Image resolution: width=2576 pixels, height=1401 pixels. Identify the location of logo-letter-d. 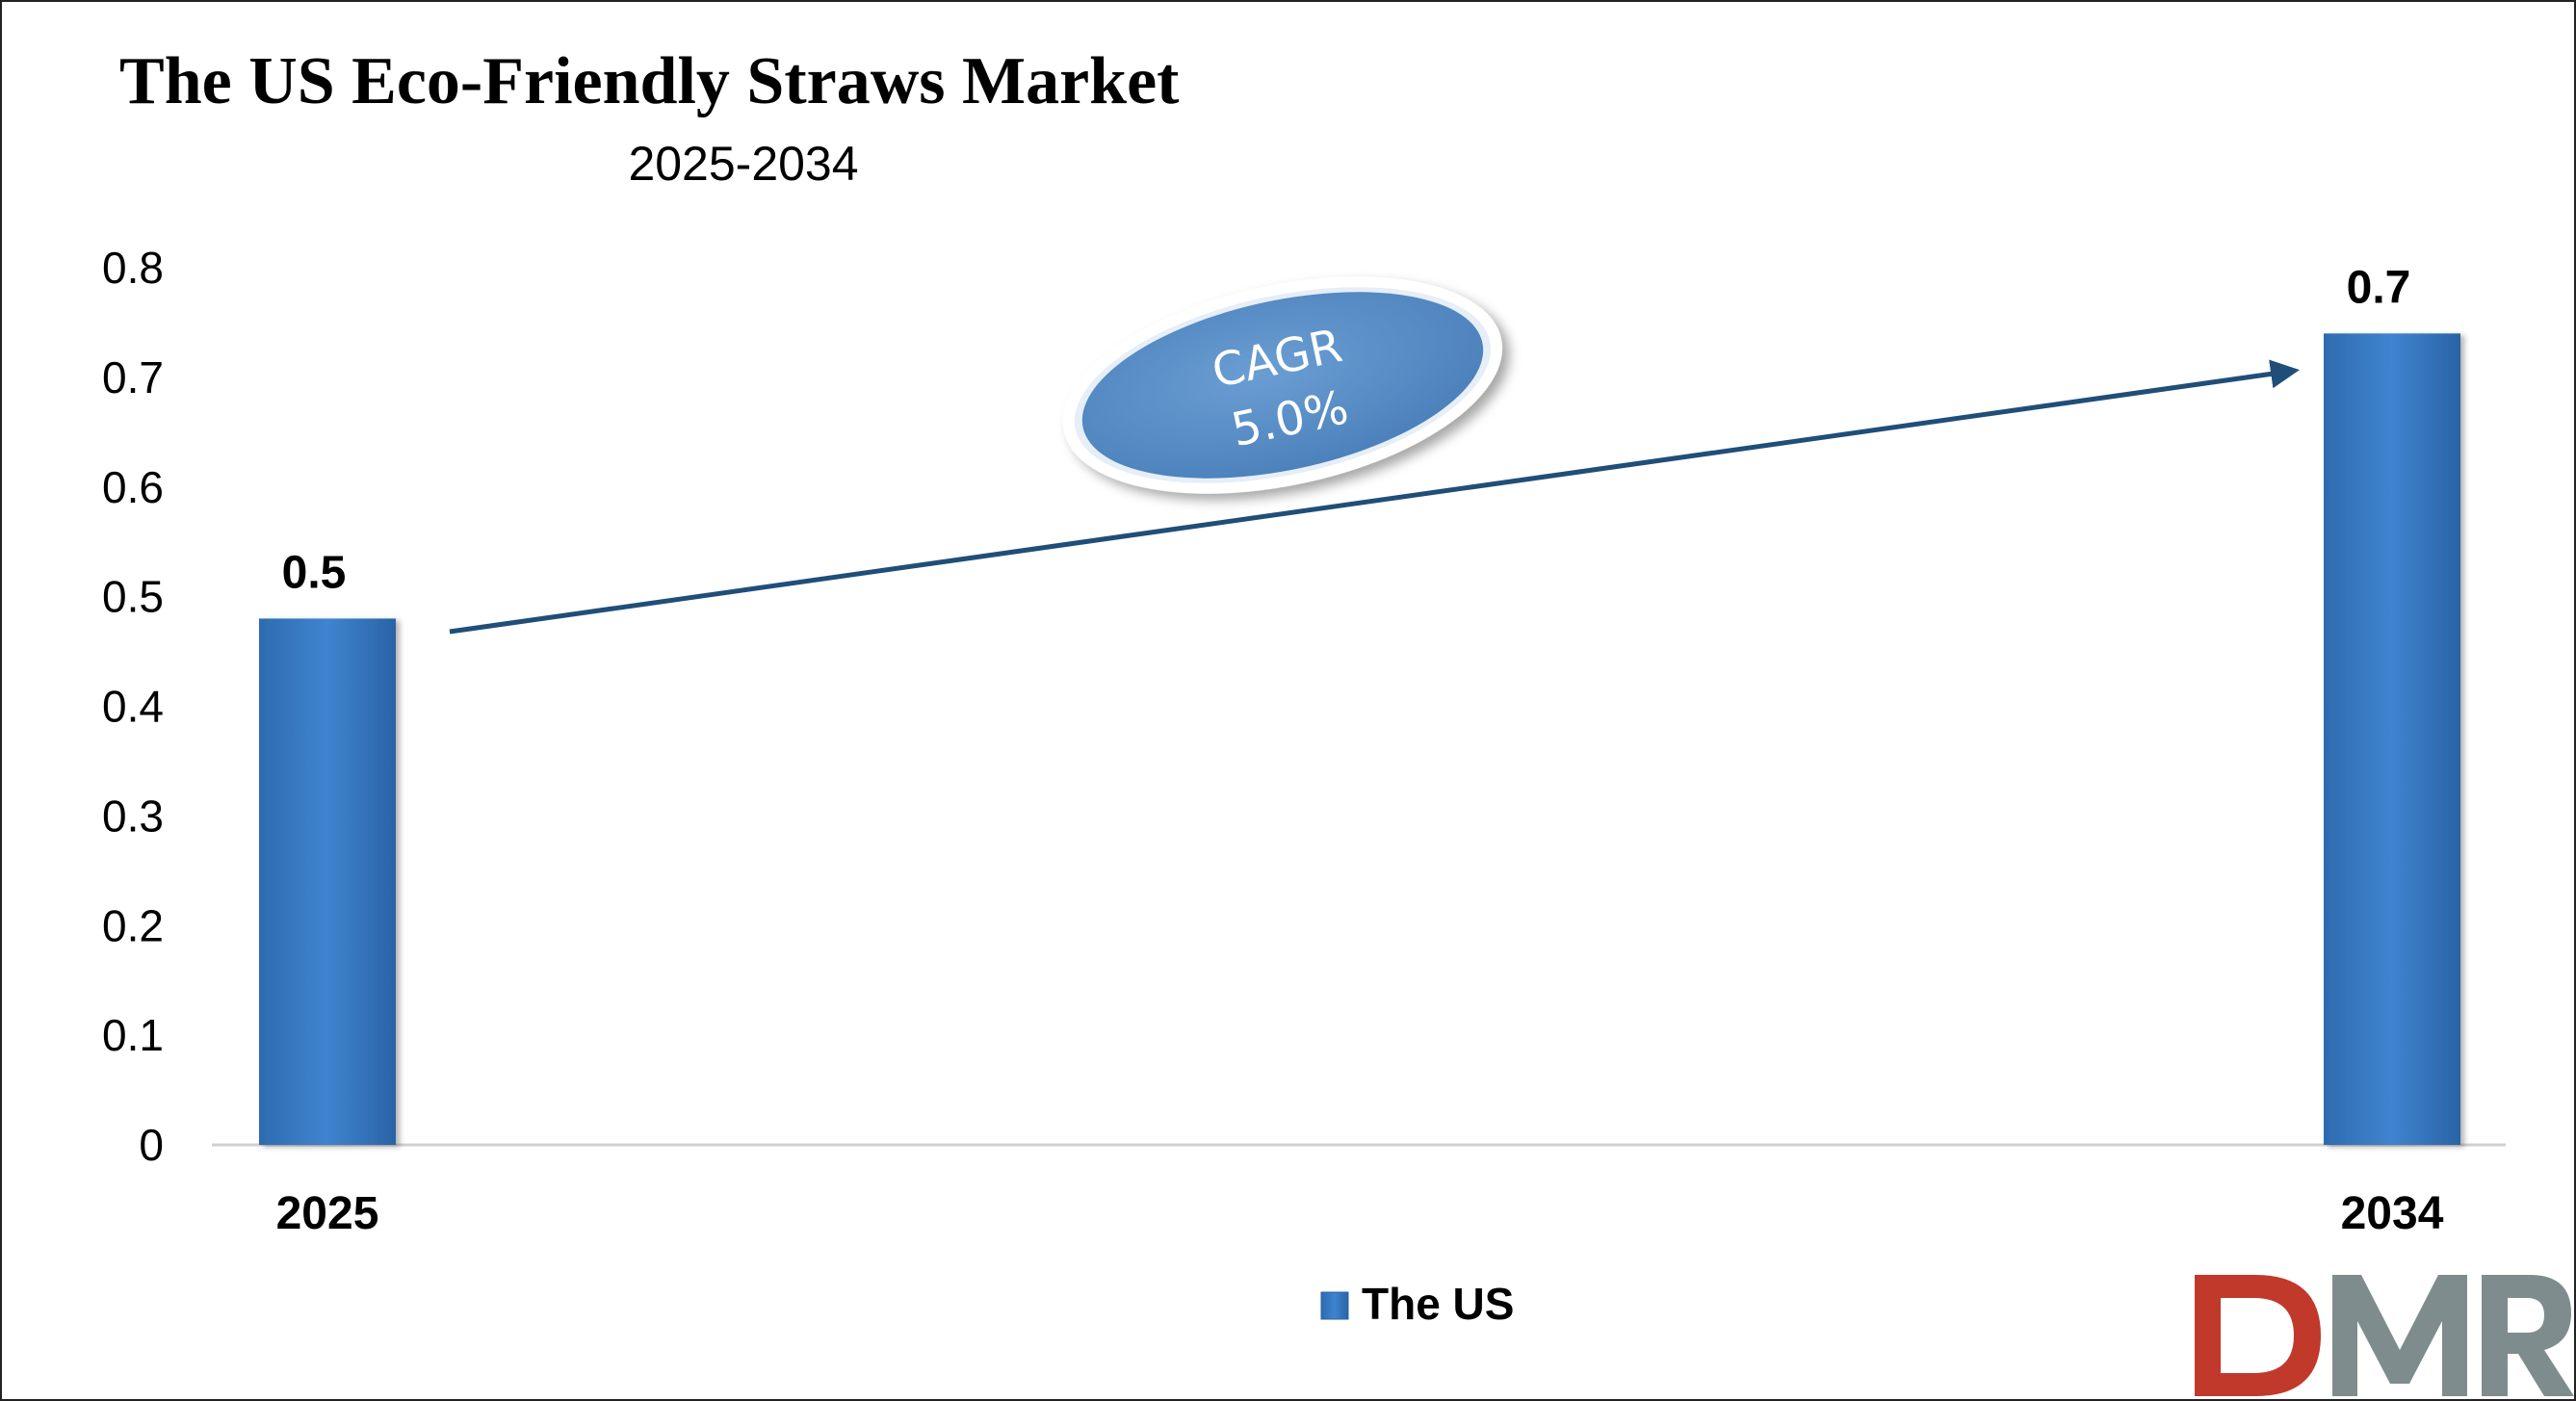
(2258, 1335).